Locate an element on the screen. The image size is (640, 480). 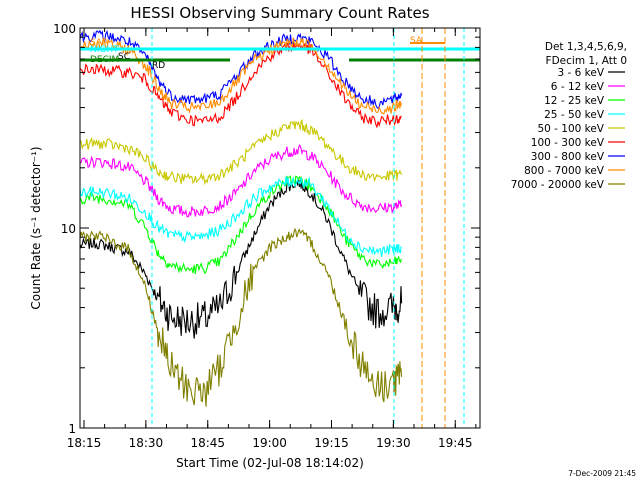
legend-label-300-800-kev: 300 - 800 keV is located at coordinates (568, 157).